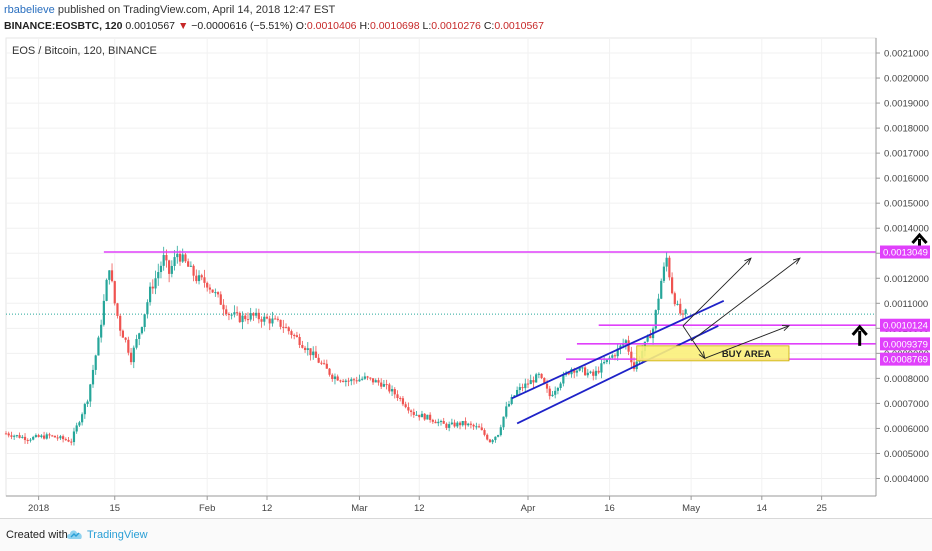 This screenshot has width=932, height=551. I want to click on level-tag-label: 0.0013049, so click(905, 253).